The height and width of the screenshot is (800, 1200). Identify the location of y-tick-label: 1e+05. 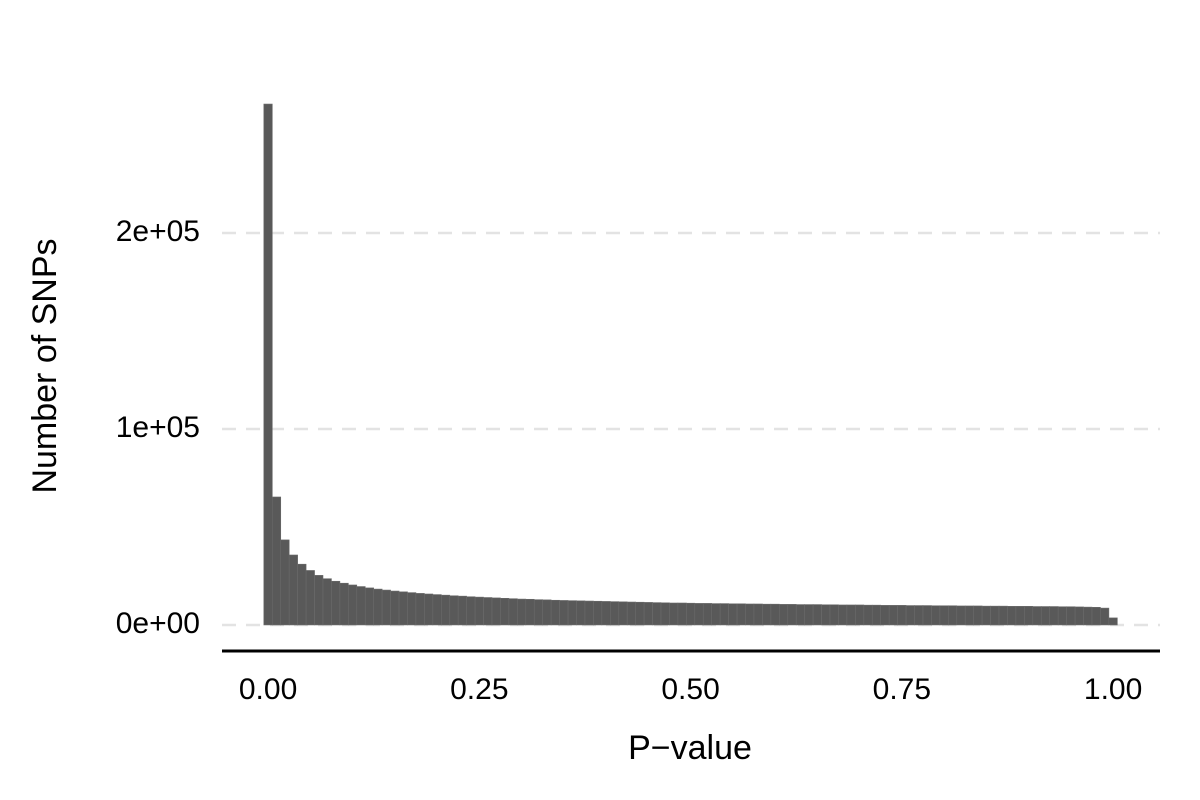
(158, 427).